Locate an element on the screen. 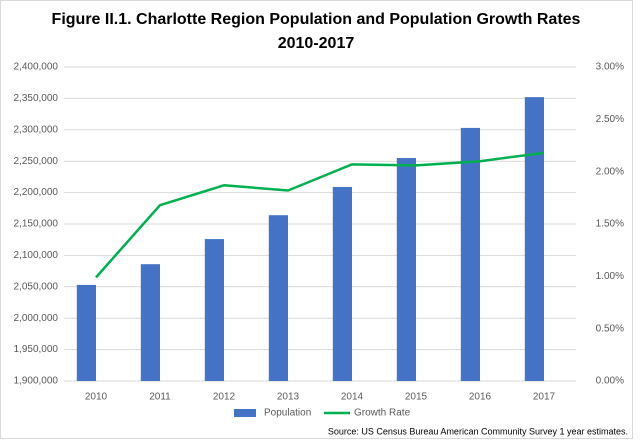  x-tick-label: 2017 is located at coordinates (544, 397).